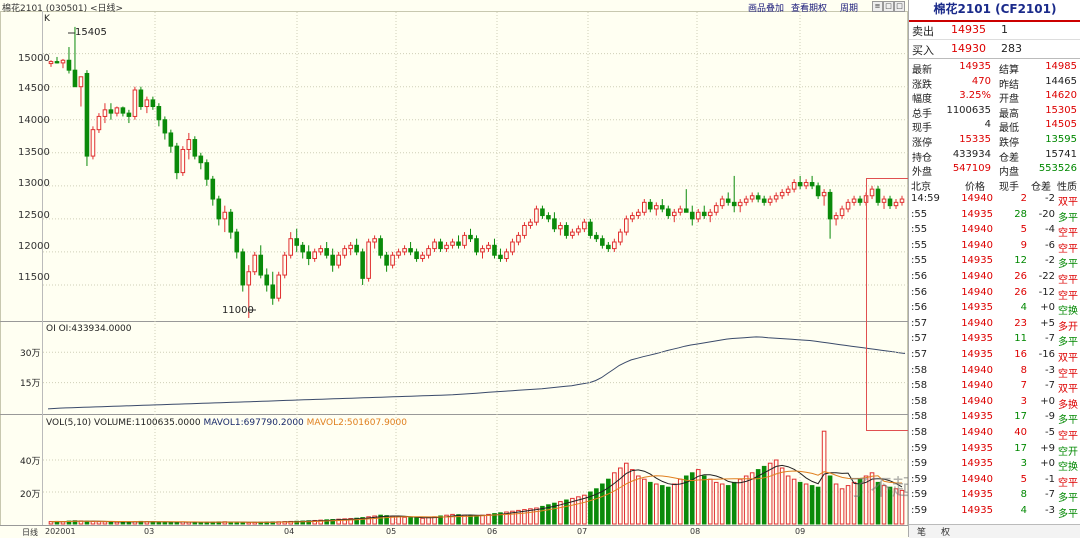 The image size is (1080, 538). What do you see at coordinates (994, 201) in the screenshot?
I see `tick-row: 14:59 14940 2 -2 双平` at bounding box center [994, 201].